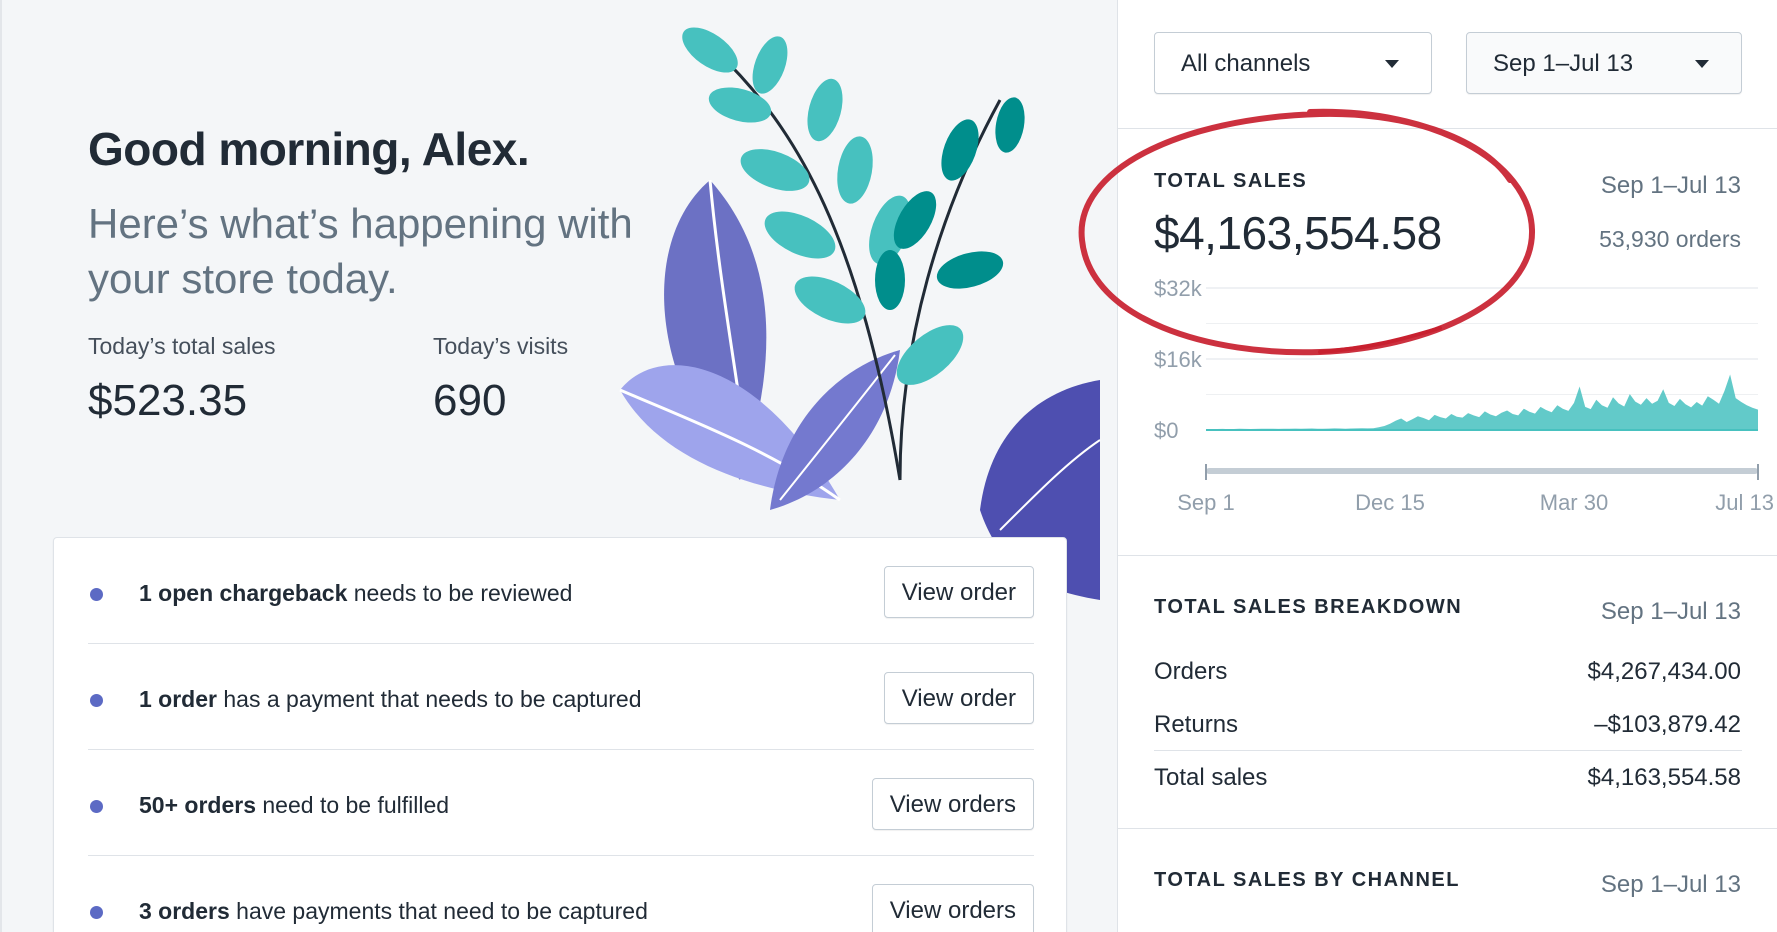 This screenshot has width=1777, height=932. Describe the element at coordinates (294, 805) in the screenshot. I see `task-text: 50+ orders need to be fulfilled` at that location.